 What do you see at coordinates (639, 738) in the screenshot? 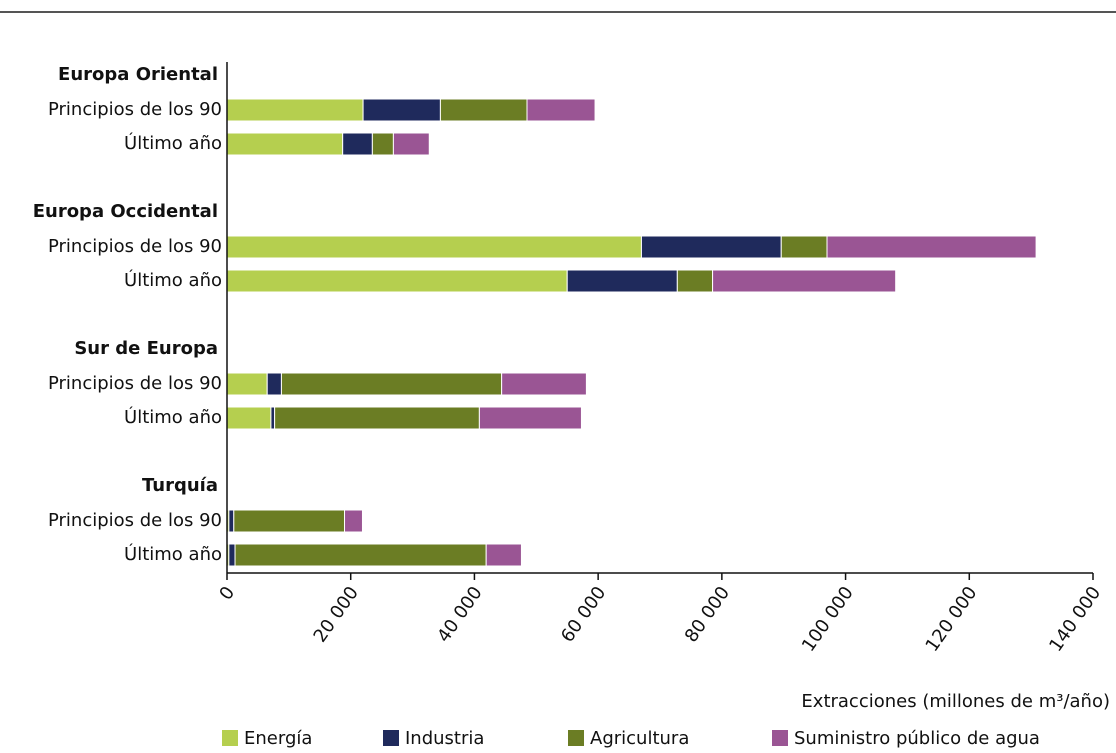
I see `legend-label: Agricultura` at bounding box center [639, 738].